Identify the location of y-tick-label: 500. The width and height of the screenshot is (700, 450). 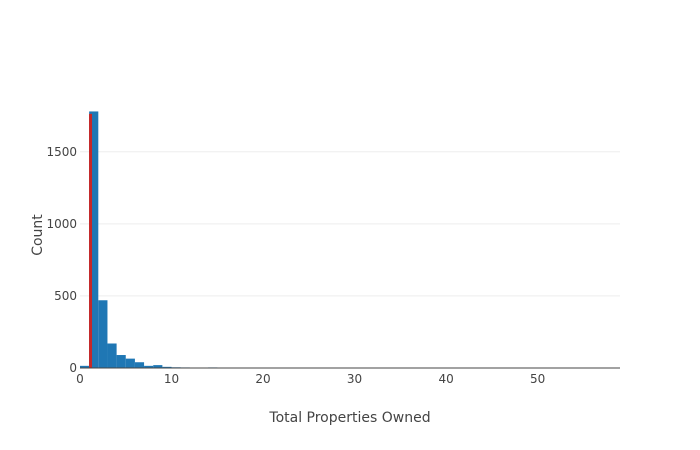
(65, 296).